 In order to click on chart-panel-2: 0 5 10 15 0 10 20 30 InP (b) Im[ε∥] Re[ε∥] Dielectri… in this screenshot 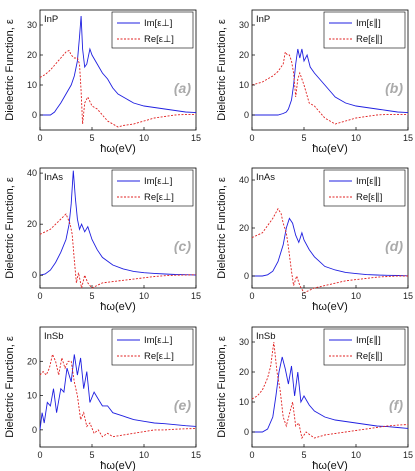, I will do `click(314, 82)`.